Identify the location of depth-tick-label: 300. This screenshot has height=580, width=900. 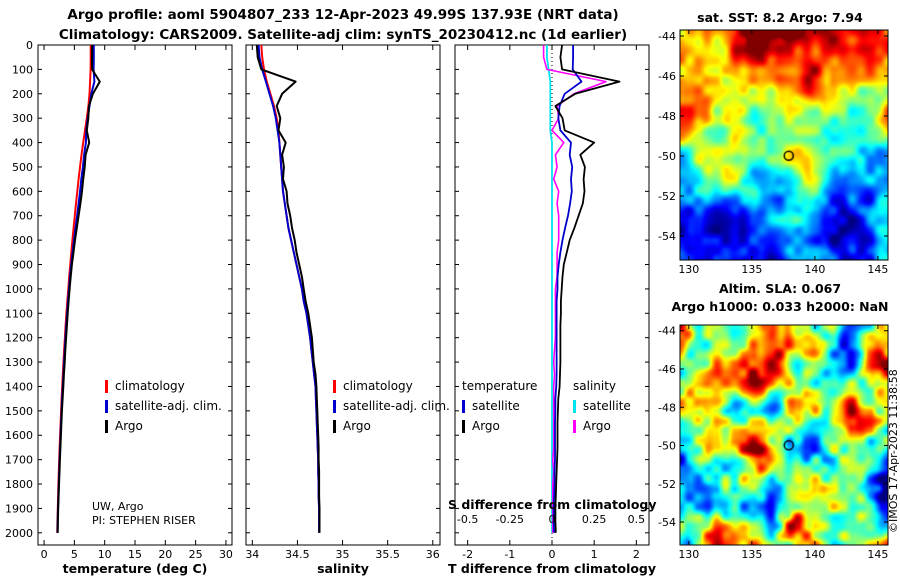
(22, 118).